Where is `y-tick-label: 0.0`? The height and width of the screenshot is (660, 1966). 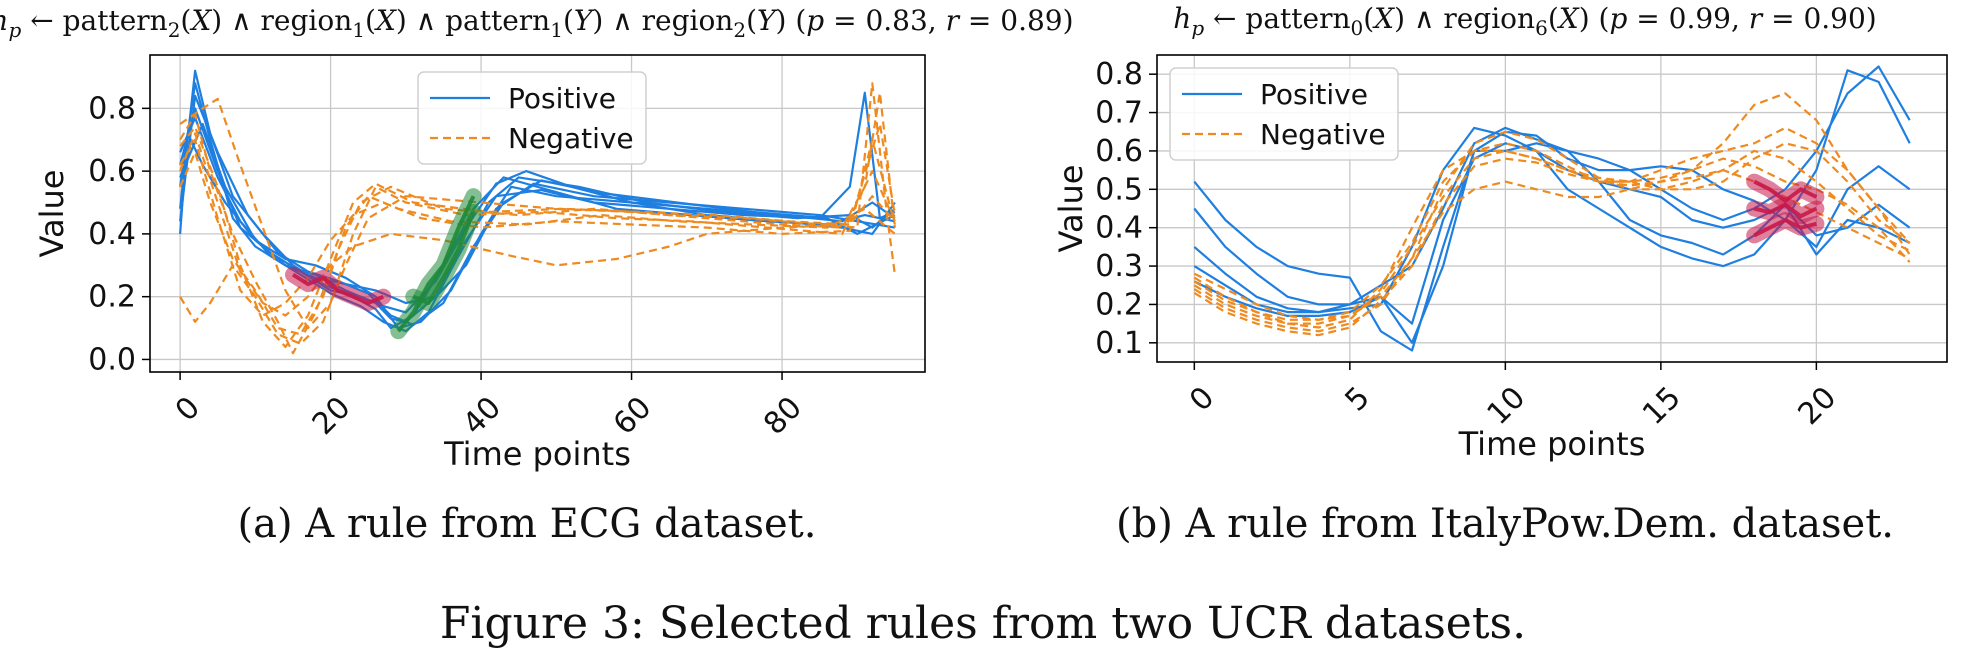 y-tick-label: 0.0 is located at coordinates (112, 359).